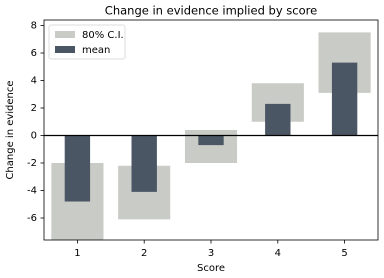 The width and height of the screenshot is (384, 278). What do you see at coordinates (32, 191) in the screenshot?
I see `y-tick-label: -4` at bounding box center [32, 191].